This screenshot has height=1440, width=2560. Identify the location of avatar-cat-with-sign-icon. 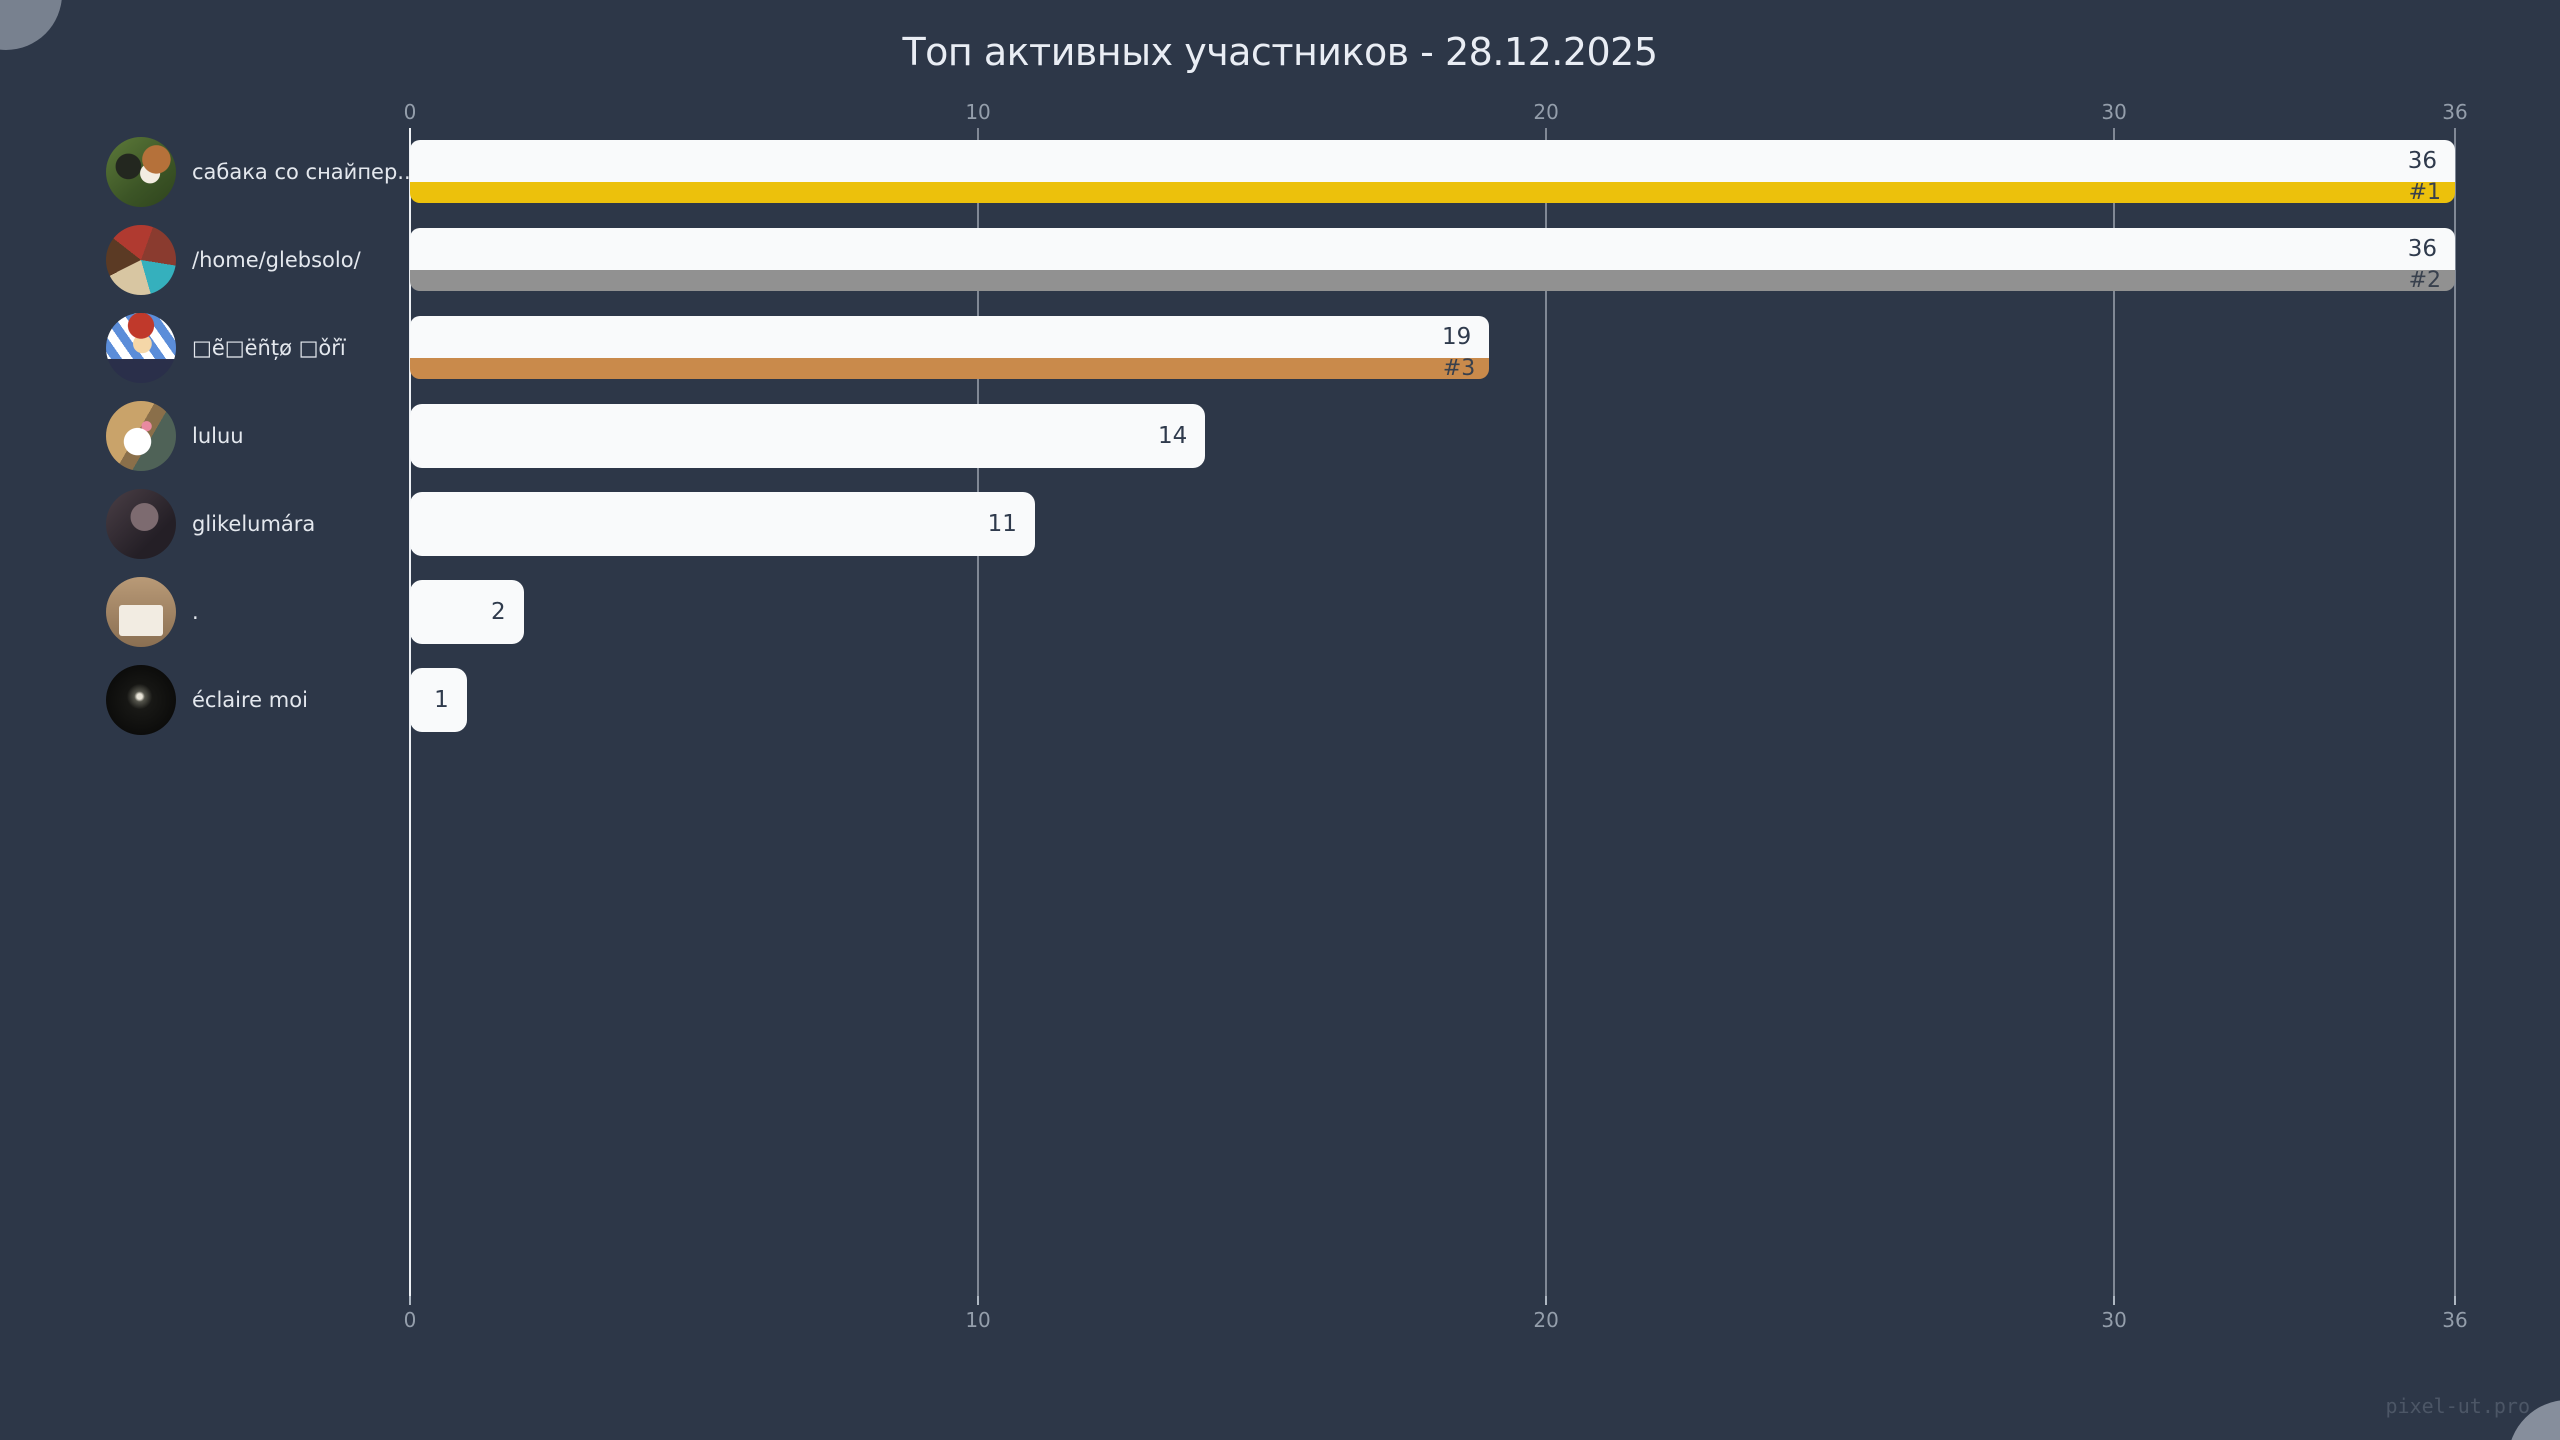
(141, 612).